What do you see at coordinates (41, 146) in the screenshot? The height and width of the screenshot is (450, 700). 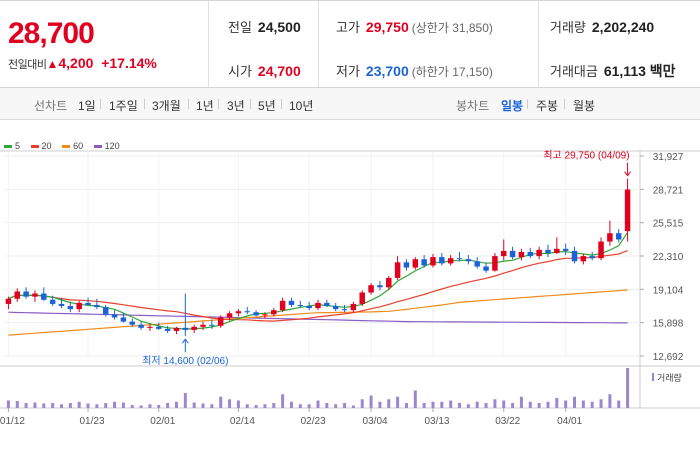 I see `legend-ma20: 20` at bounding box center [41, 146].